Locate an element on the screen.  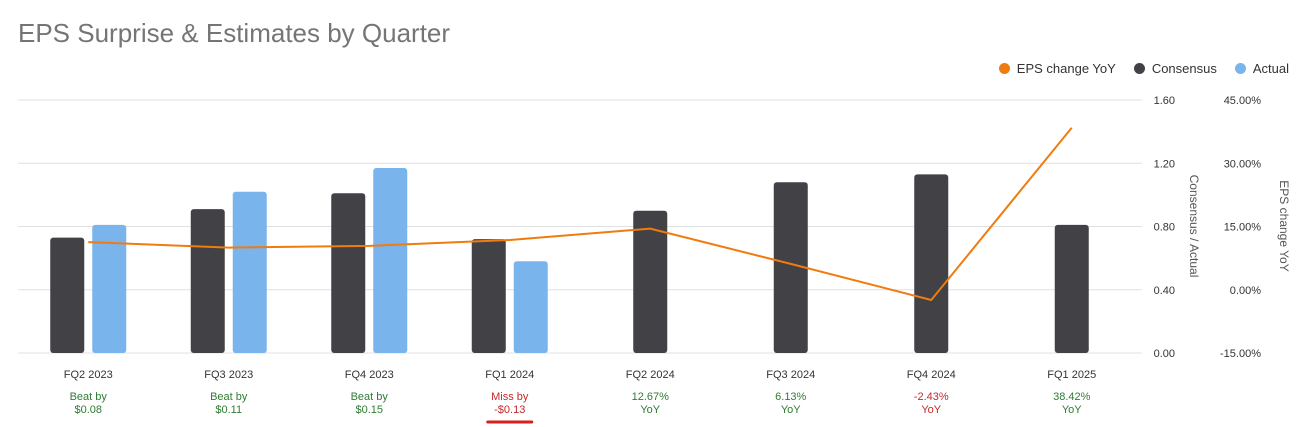
annotation-line2: $0.08 is located at coordinates (88, 410).